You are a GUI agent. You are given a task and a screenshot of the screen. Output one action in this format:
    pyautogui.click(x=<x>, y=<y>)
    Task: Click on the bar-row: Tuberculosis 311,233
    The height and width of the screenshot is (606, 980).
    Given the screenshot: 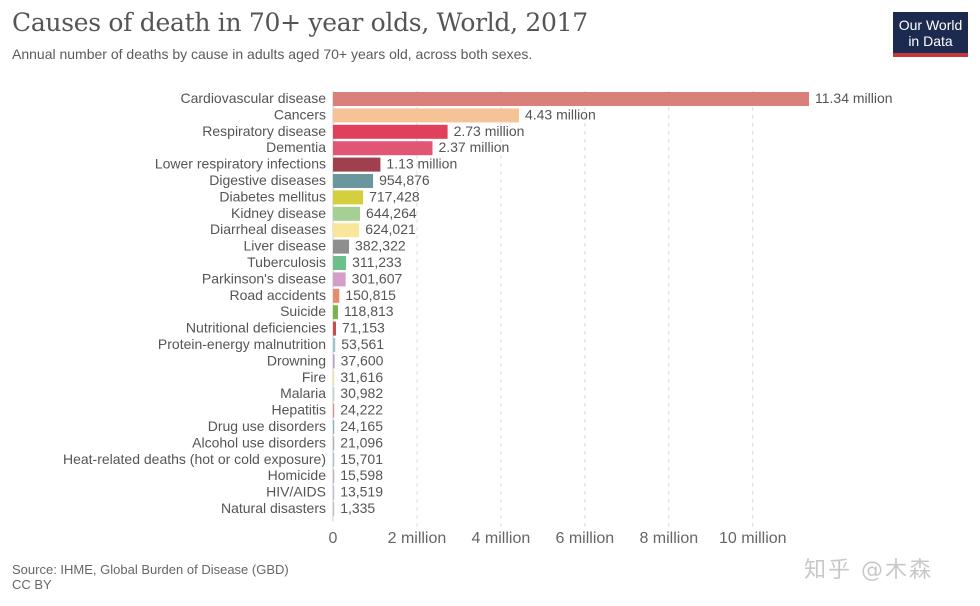 What is the action you would take?
    pyautogui.click(x=324, y=262)
    